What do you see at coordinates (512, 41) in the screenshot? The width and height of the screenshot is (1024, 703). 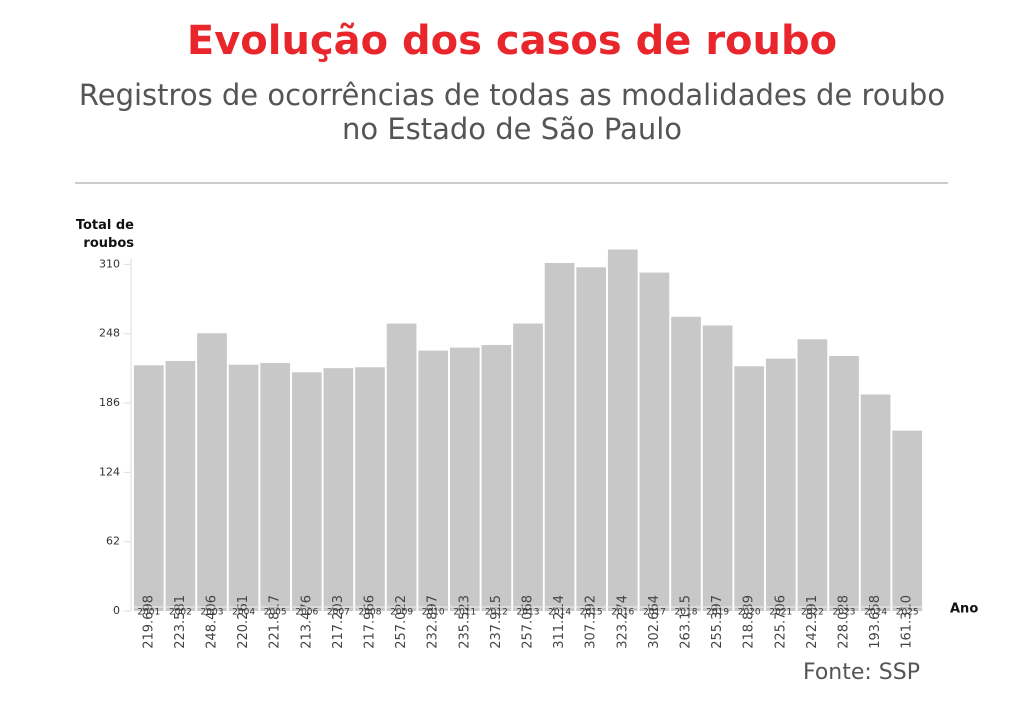 I see `chart-title: Evolução dos casos de roubo` at bounding box center [512, 41].